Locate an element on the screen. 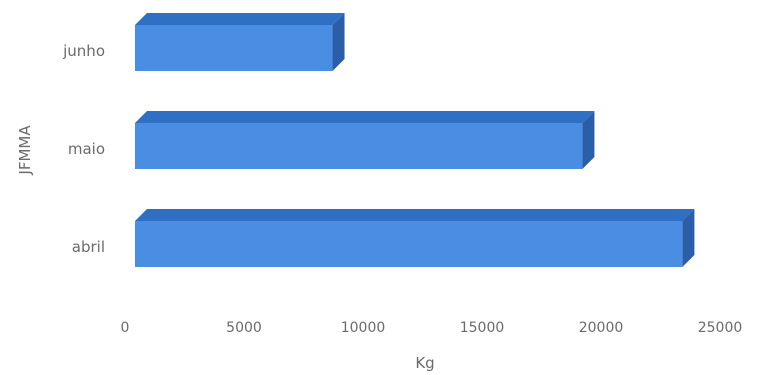  x-tick-label: 10000 is located at coordinates (363, 328).